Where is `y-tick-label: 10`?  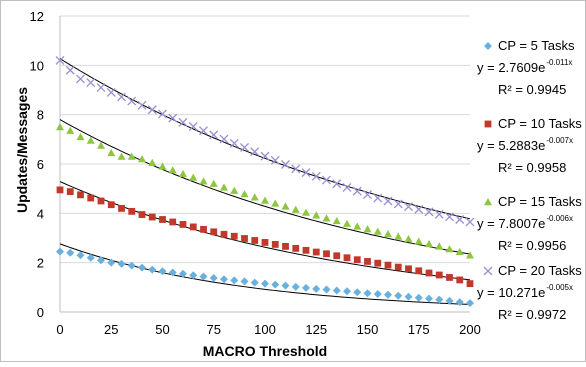 y-tick-label: 10 is located at coordinates (37, 65).